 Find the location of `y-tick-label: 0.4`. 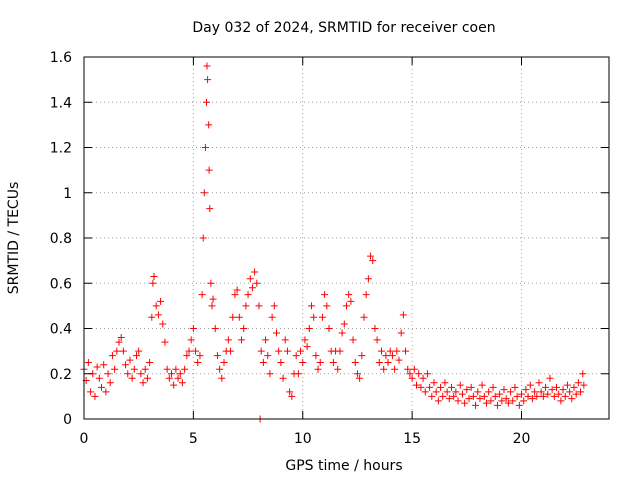

y-tick-label: 0.4 is located at coordinates (61, 330).